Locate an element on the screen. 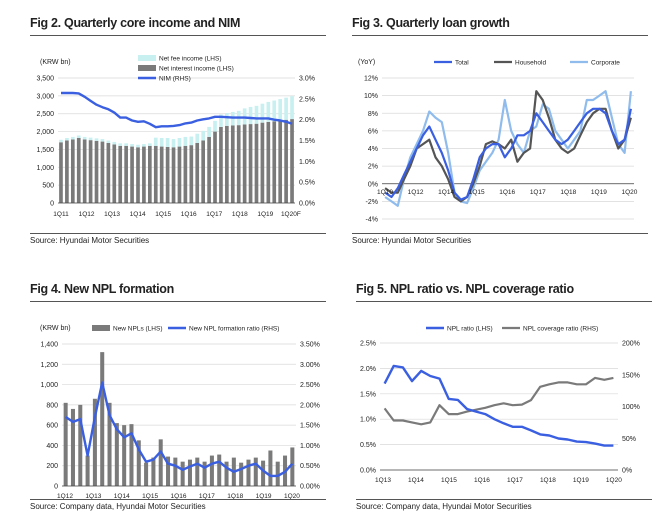 This screenshot has width=668, height=531. x-tick-label: 1Q11 is located at coordinates (61, 214).